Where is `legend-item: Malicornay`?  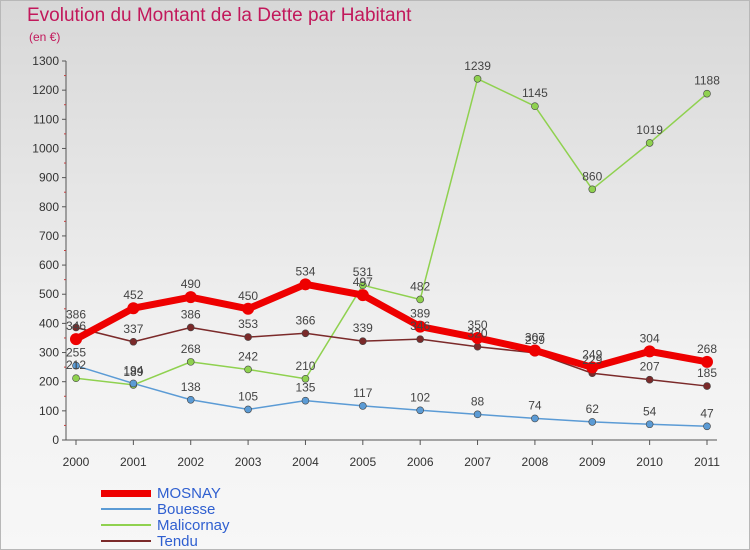 legend-item: Malicornay is located at coordinates (165, 525).